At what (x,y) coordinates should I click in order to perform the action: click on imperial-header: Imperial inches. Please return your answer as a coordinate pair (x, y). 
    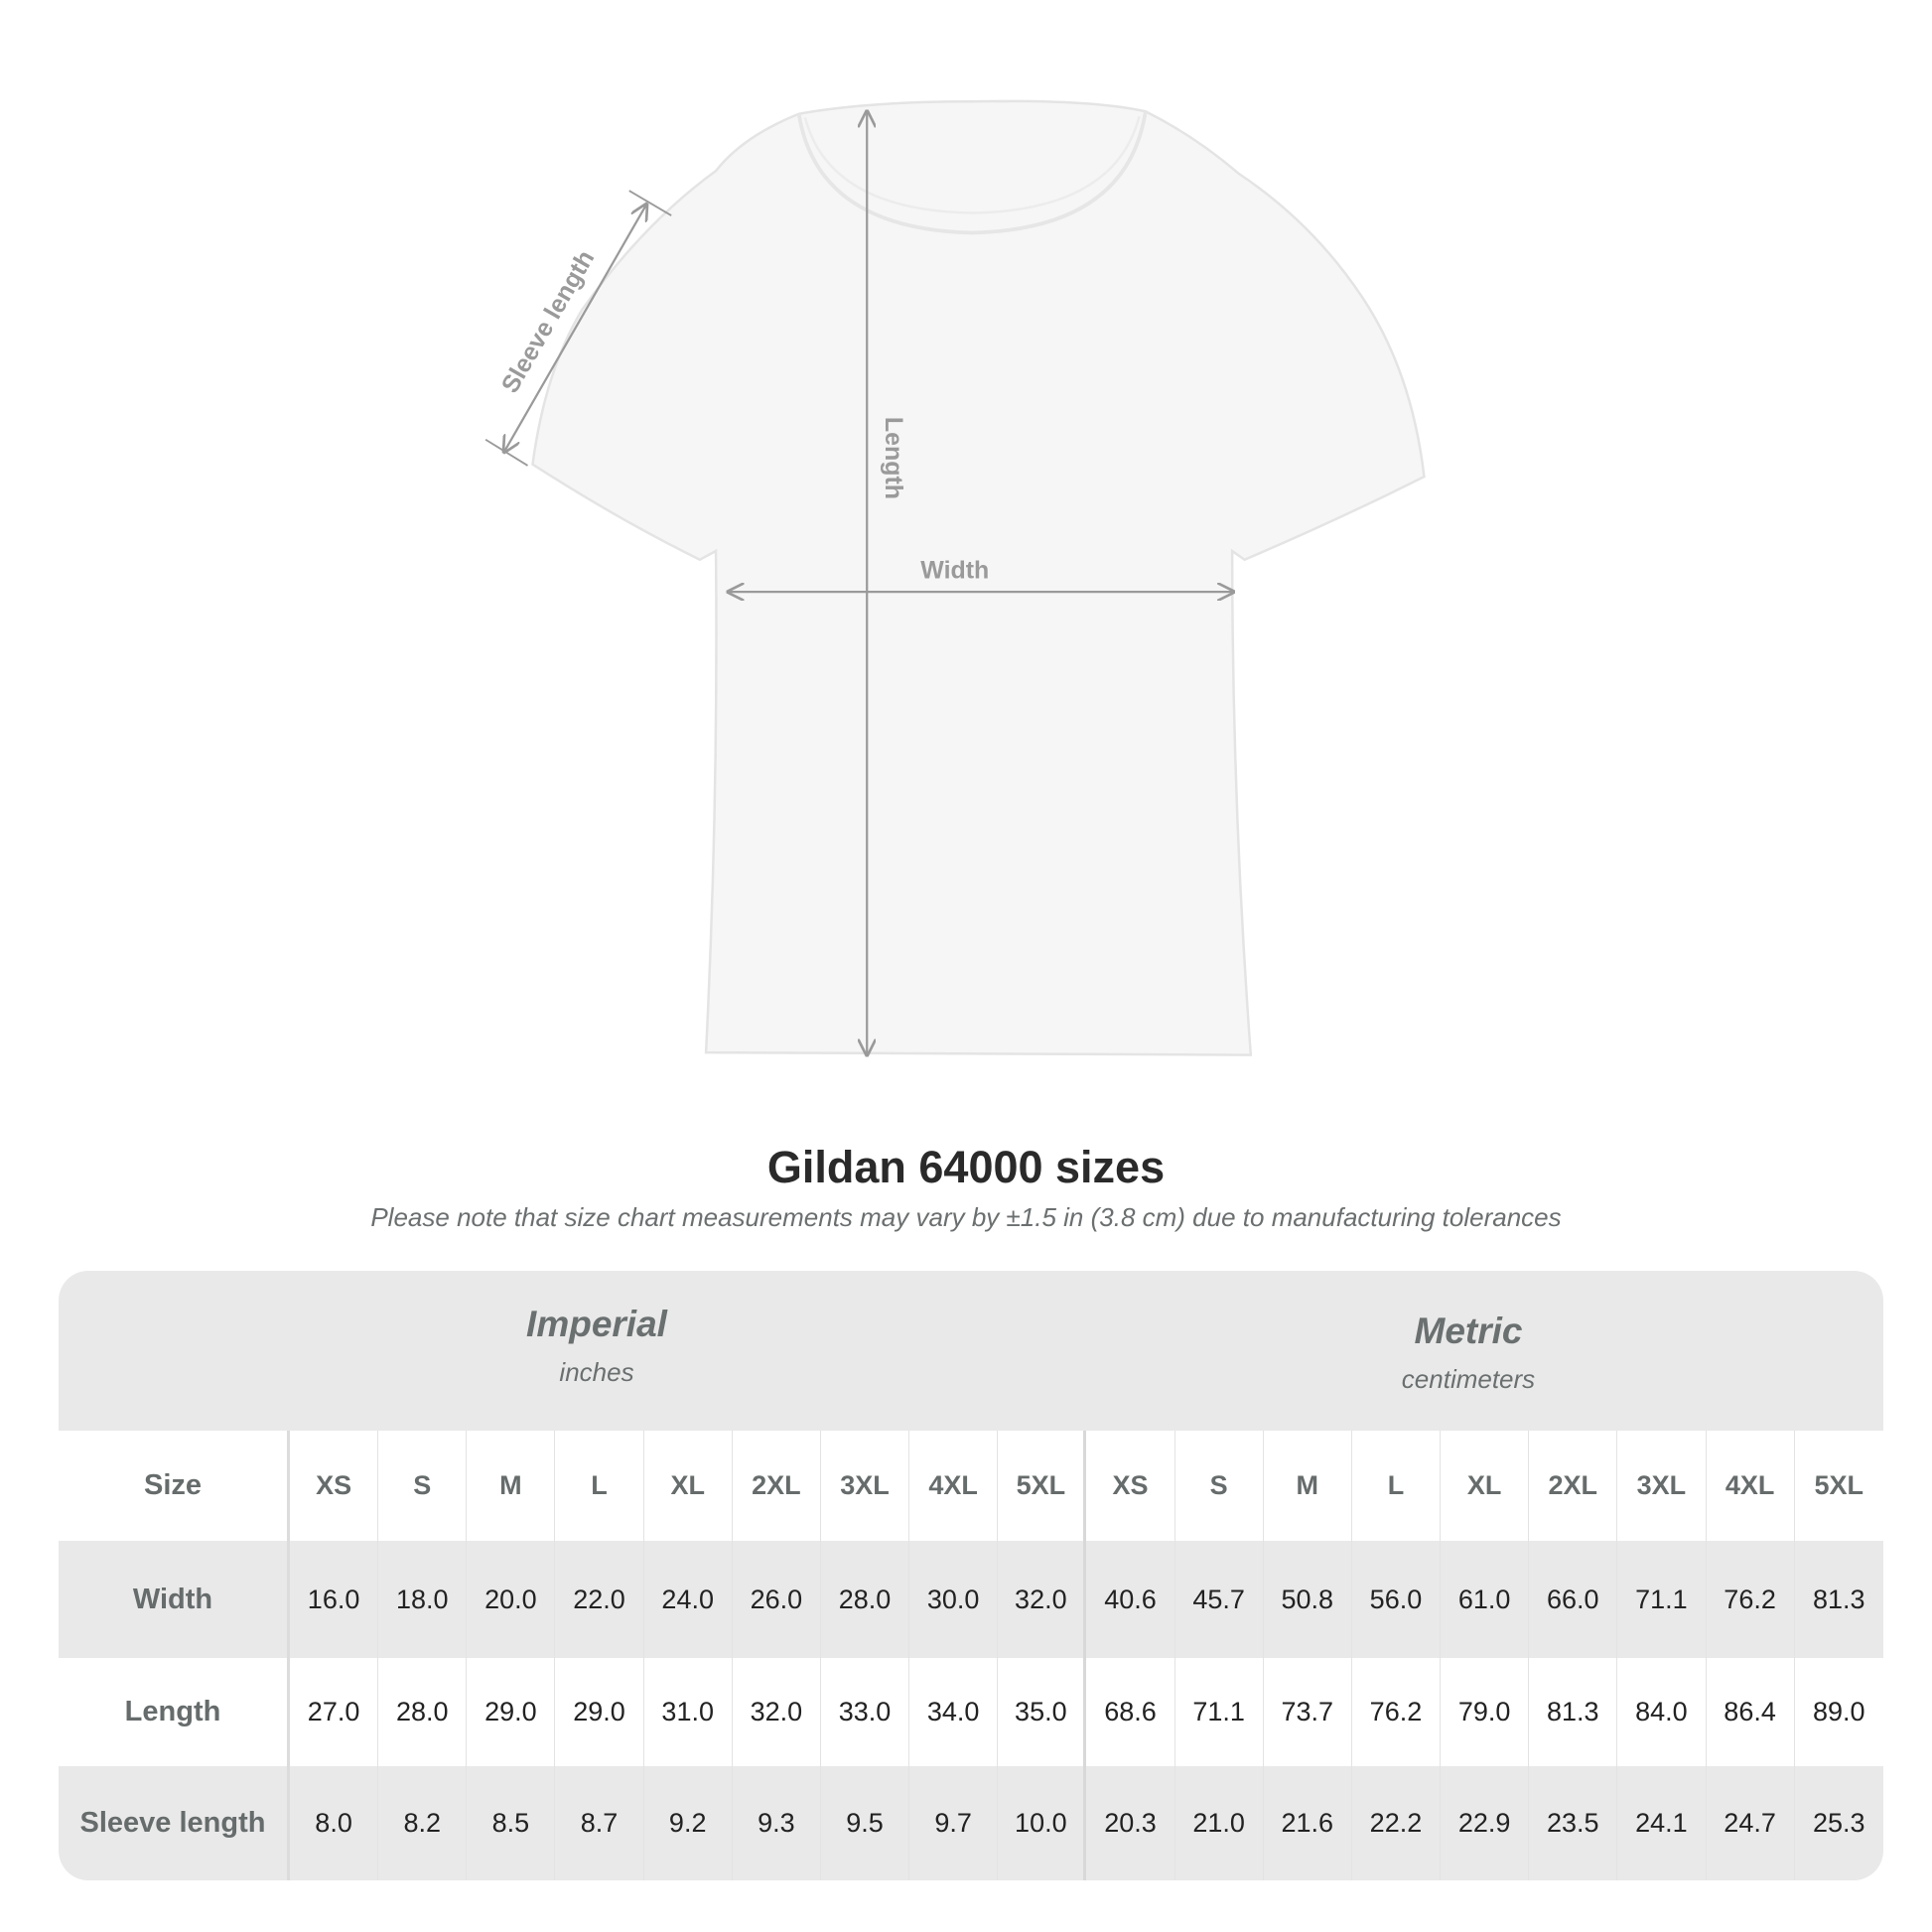
    Looking at the image, I should click on (597, 1346).